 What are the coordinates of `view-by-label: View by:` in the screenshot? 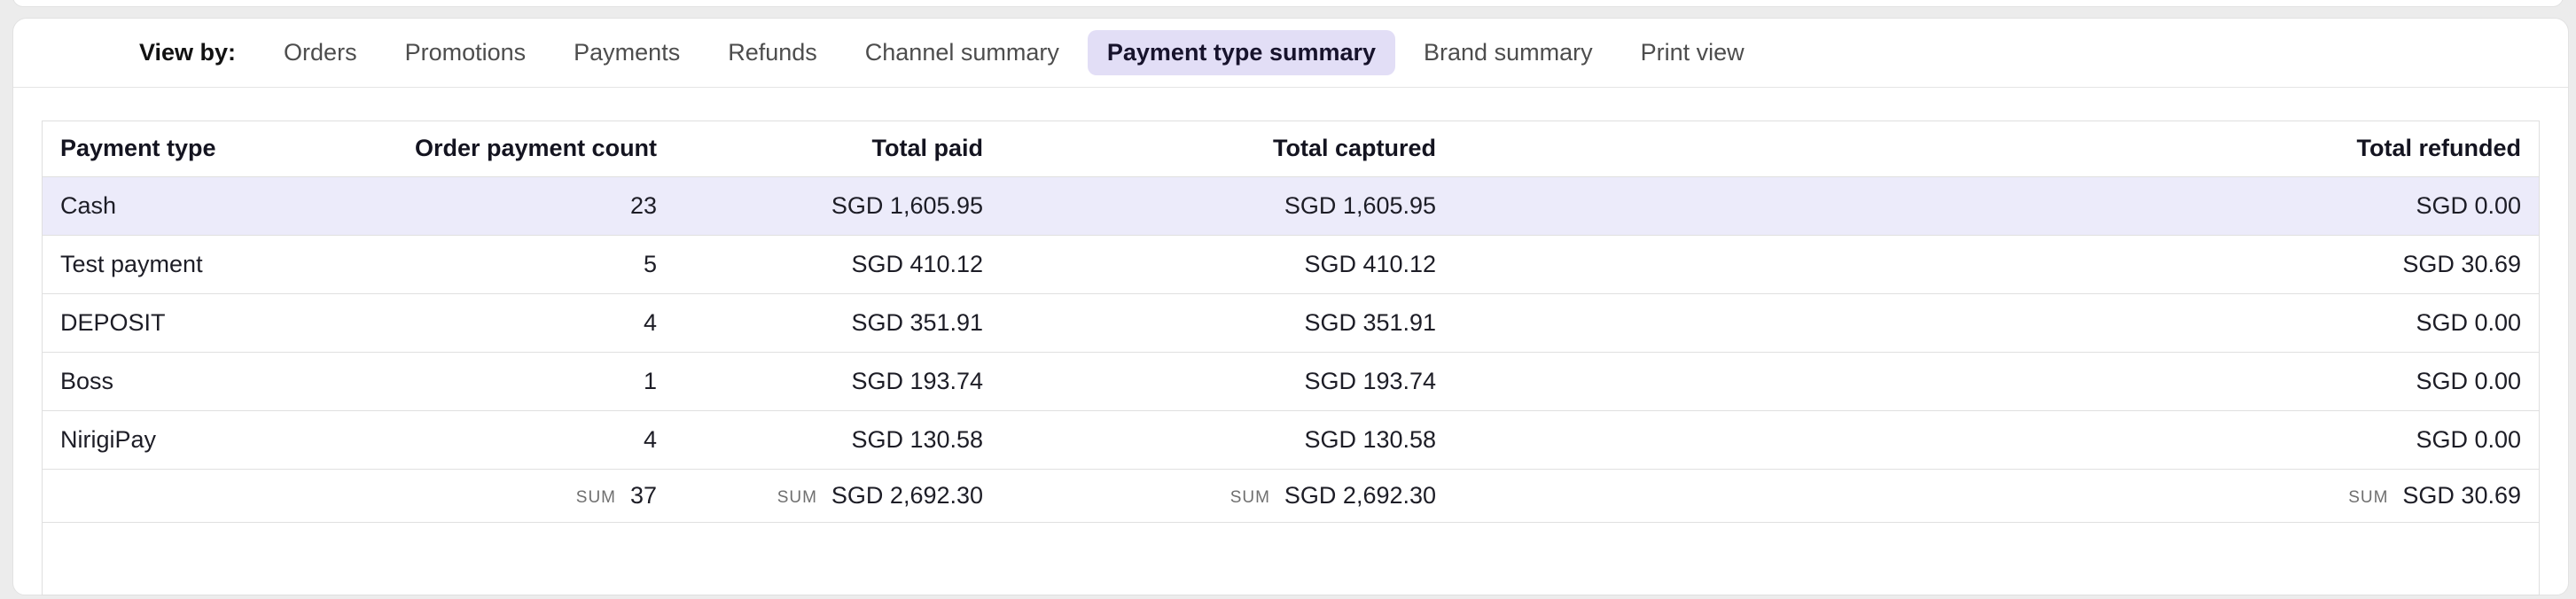 It's located at (188, 52).